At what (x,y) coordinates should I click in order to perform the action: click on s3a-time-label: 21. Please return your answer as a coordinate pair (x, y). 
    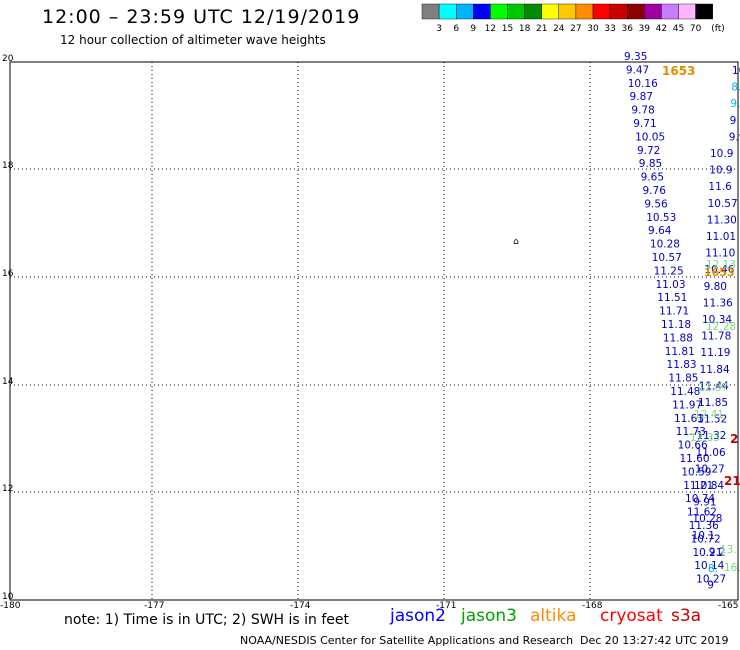
    Looking at the image, I should click on (732, 481).